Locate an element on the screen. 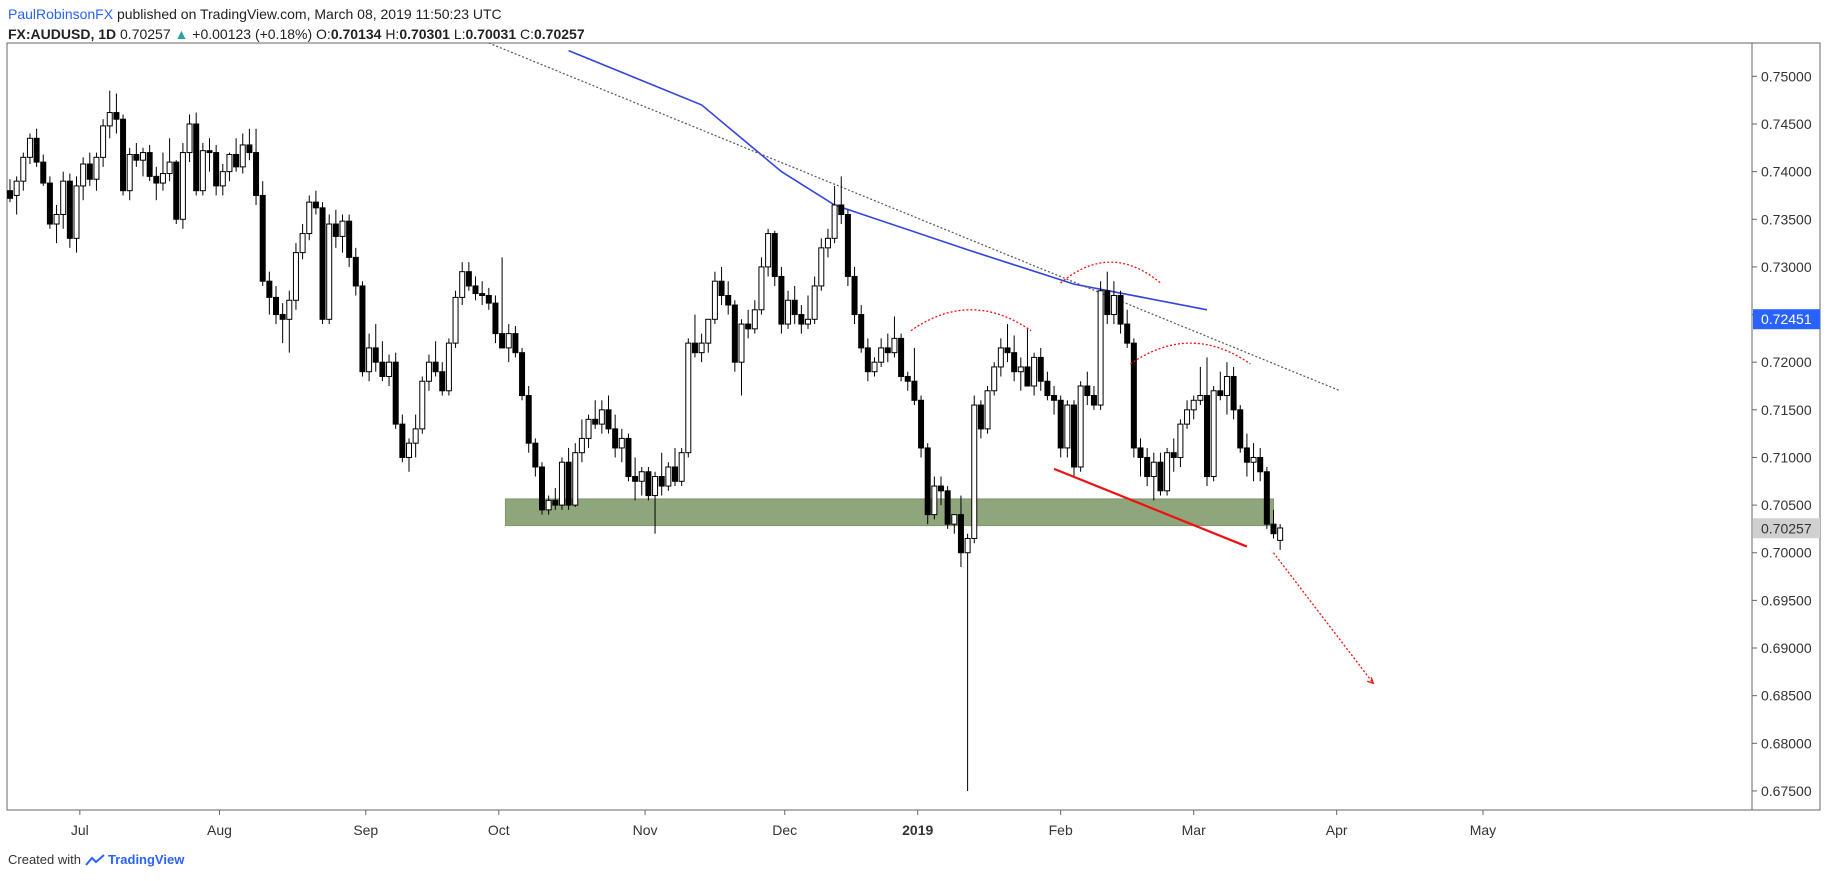 This screenshot has width=1828, height=881. up-arrow-icon: ▲ is located at coordinates (181, 34).